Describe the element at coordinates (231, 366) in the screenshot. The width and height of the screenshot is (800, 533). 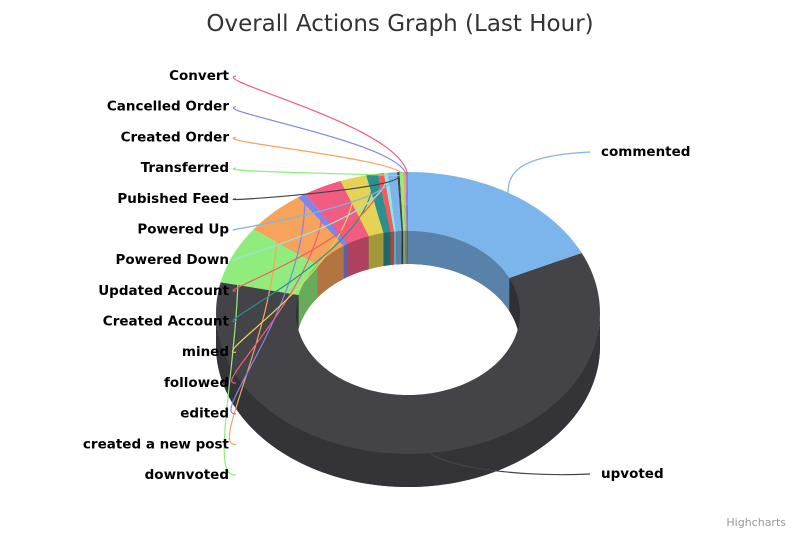
I see `connector-downvoted` at that location.